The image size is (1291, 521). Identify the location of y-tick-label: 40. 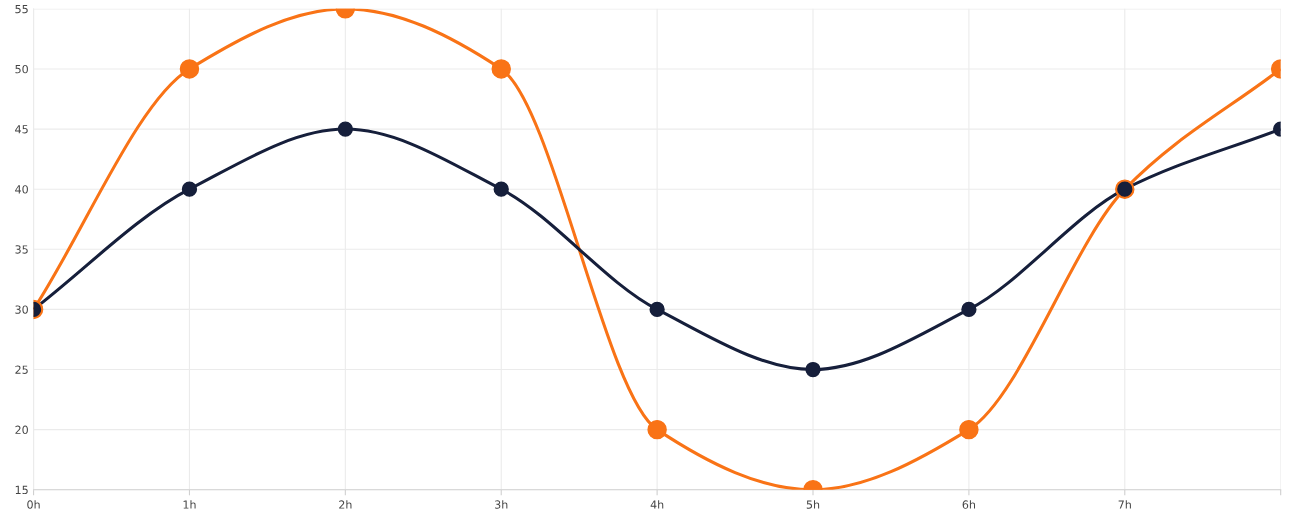
(21, 189).